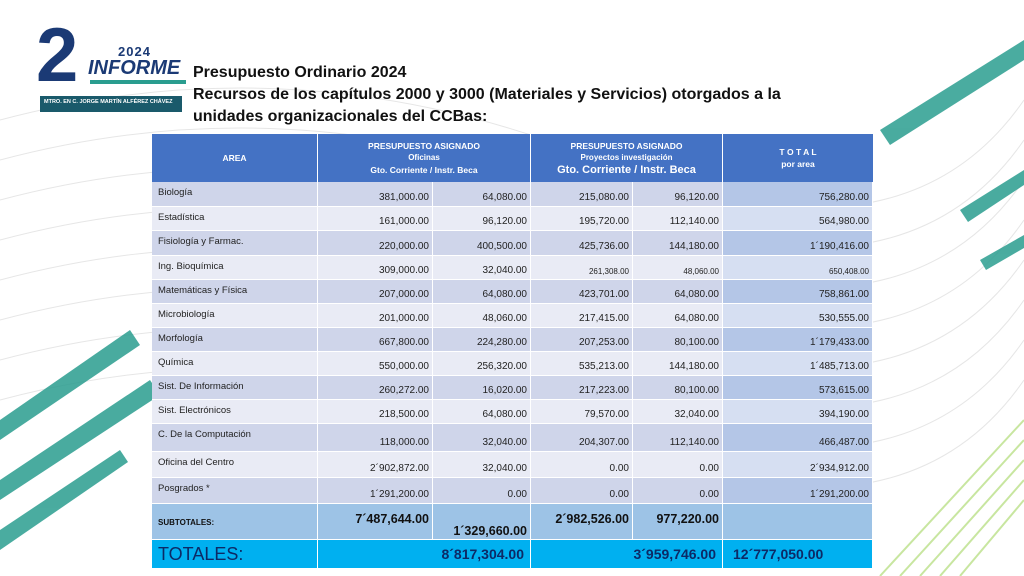  I want to click on cell-value: 650,408.00, so click(798, 268).